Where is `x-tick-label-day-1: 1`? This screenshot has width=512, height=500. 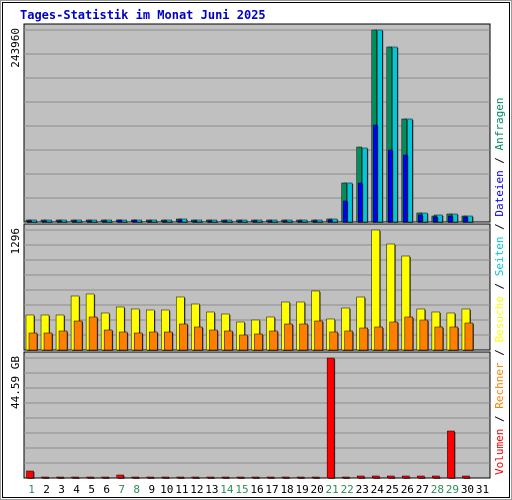 x-tick-label-day-1: 1 is located at coordinates (31, 489).